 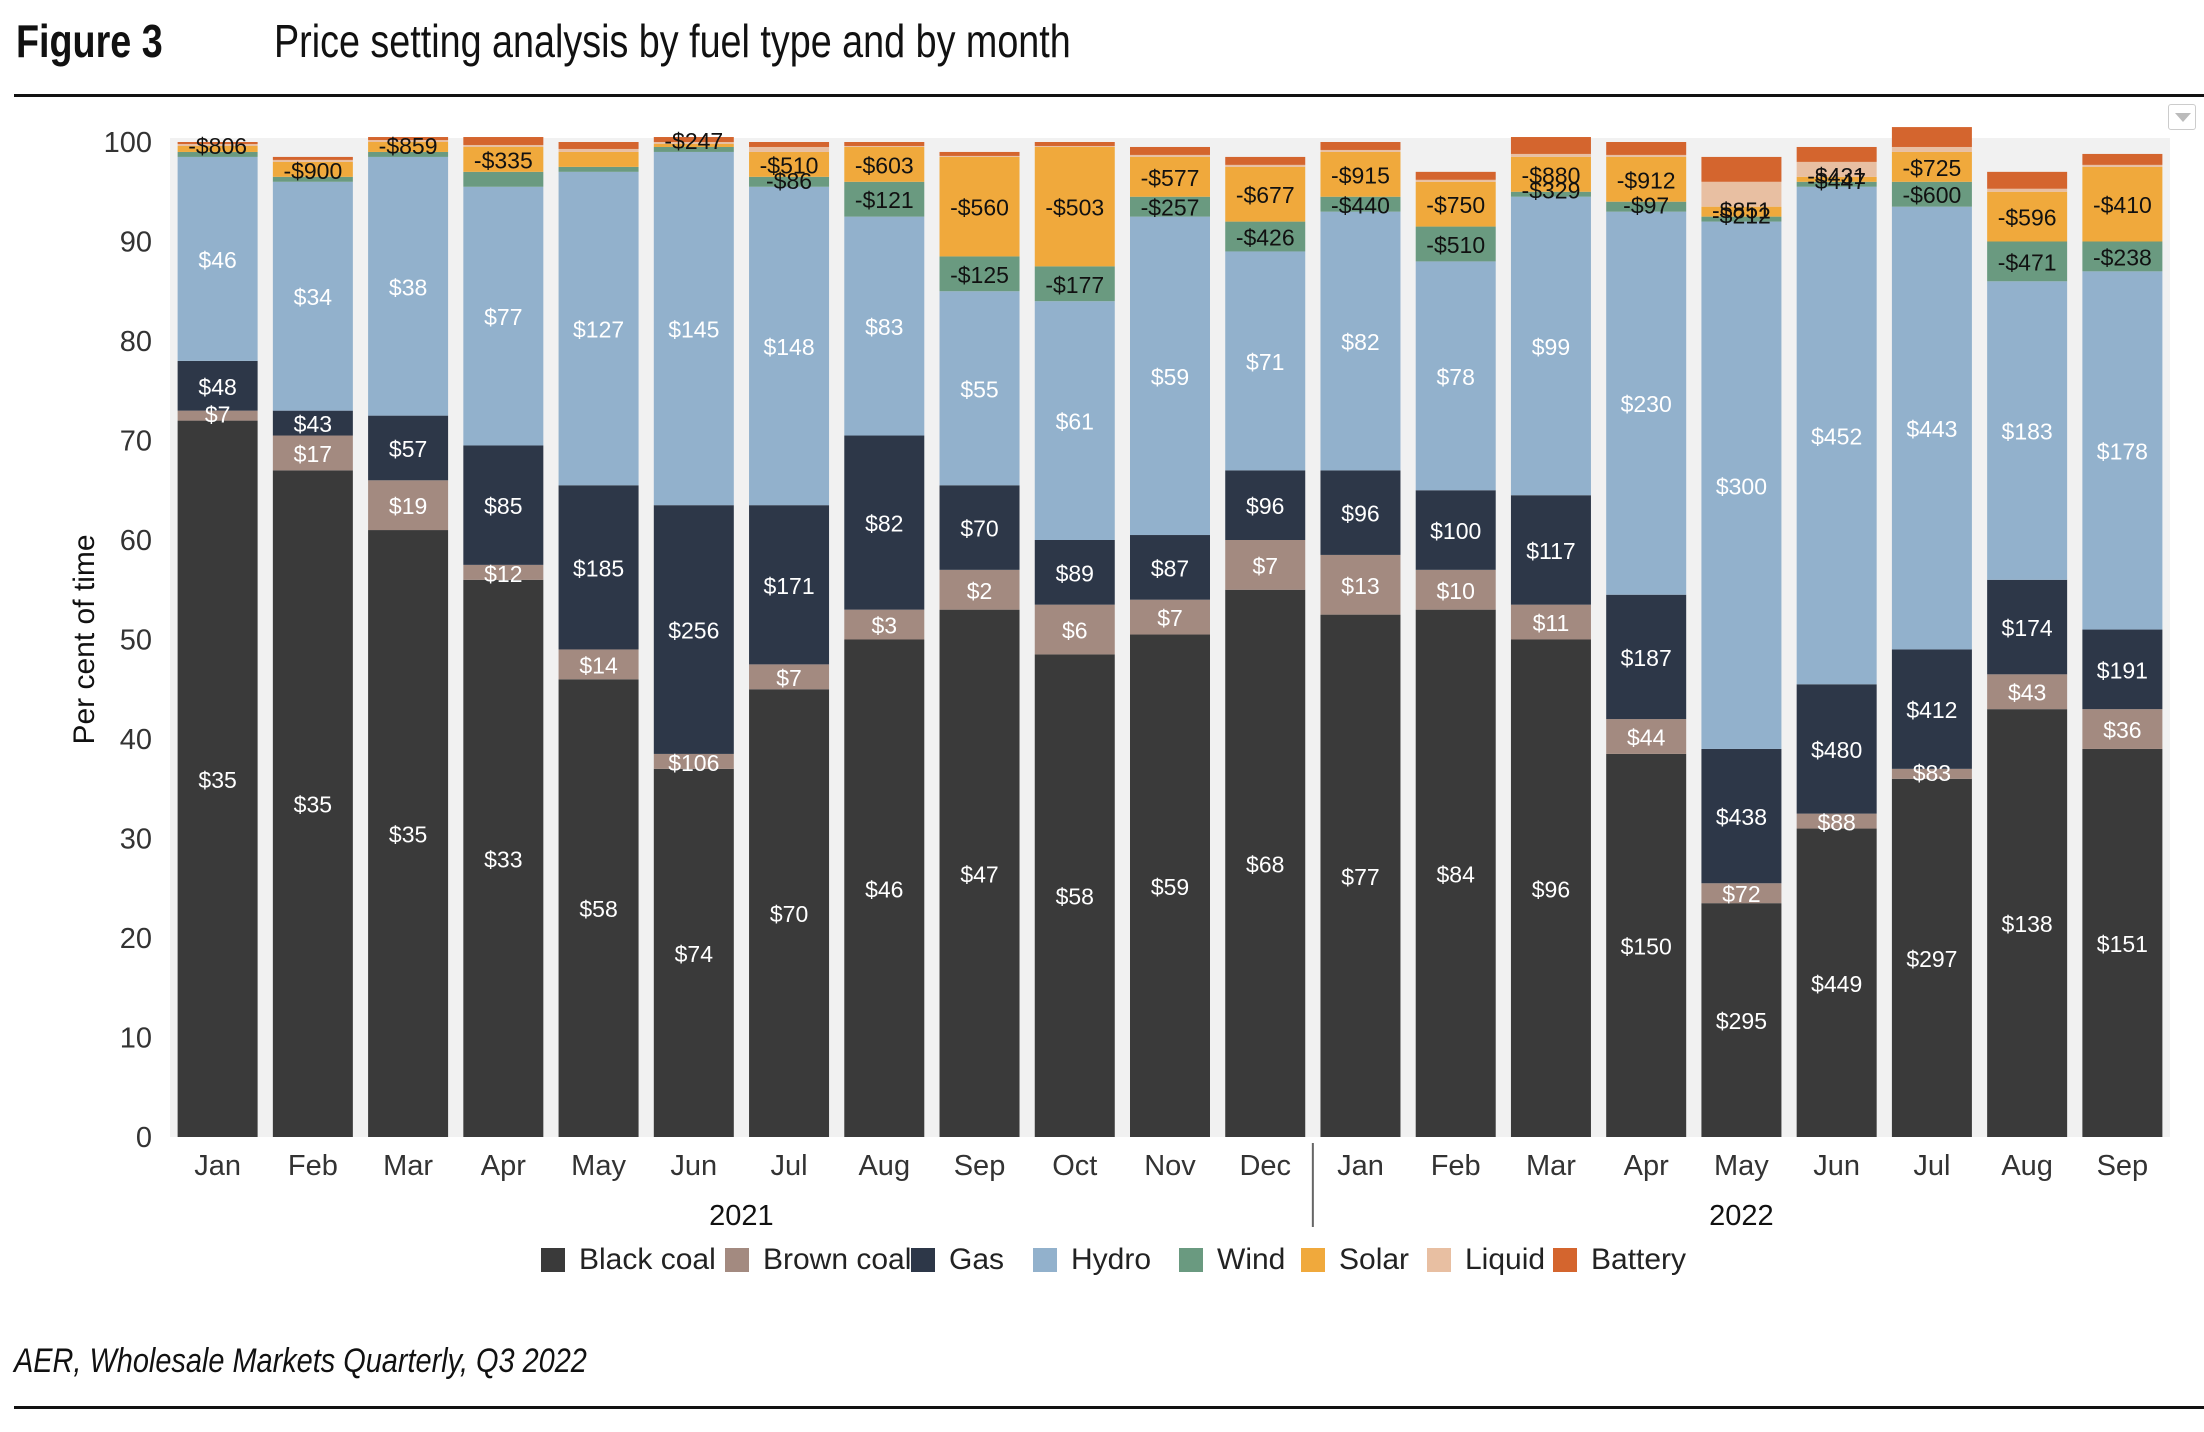 What do you see at coordinates (1456, 874) in the screenshot?
I see `data-label-black-coal: $84` at bounding box center [1456, 874].